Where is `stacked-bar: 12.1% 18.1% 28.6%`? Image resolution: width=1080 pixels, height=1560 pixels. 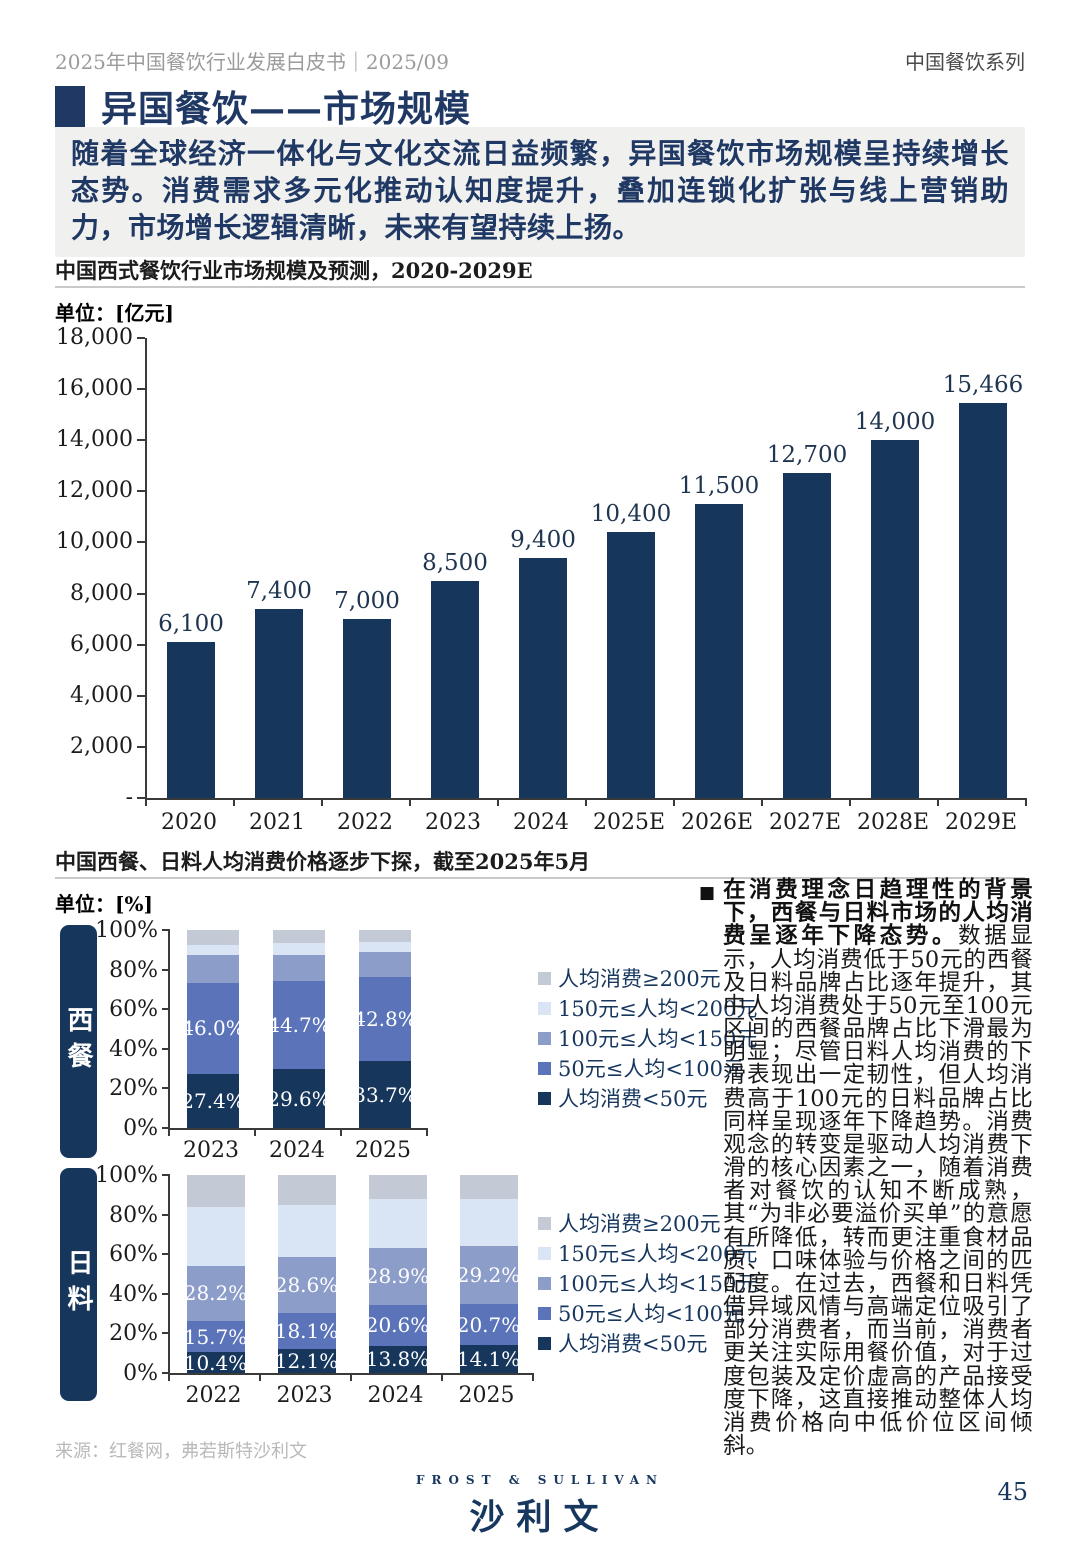
stacked-bar: 12.1% 18.1% 28.6% is located at coordinates (306, 1274).